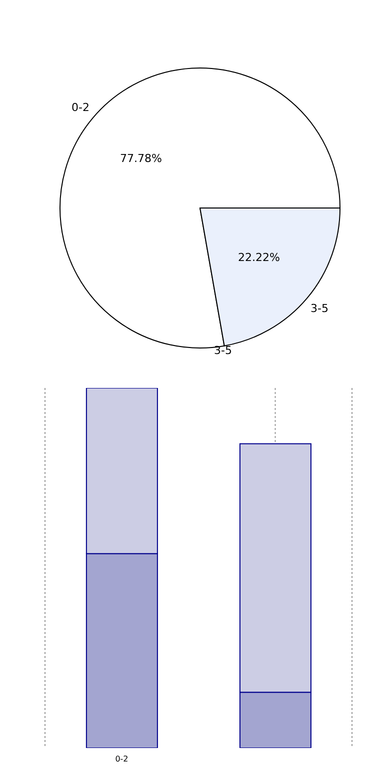  Describe the element at coordinates (223, 350) in the screenshot. I see `text: 3-5` at that location.